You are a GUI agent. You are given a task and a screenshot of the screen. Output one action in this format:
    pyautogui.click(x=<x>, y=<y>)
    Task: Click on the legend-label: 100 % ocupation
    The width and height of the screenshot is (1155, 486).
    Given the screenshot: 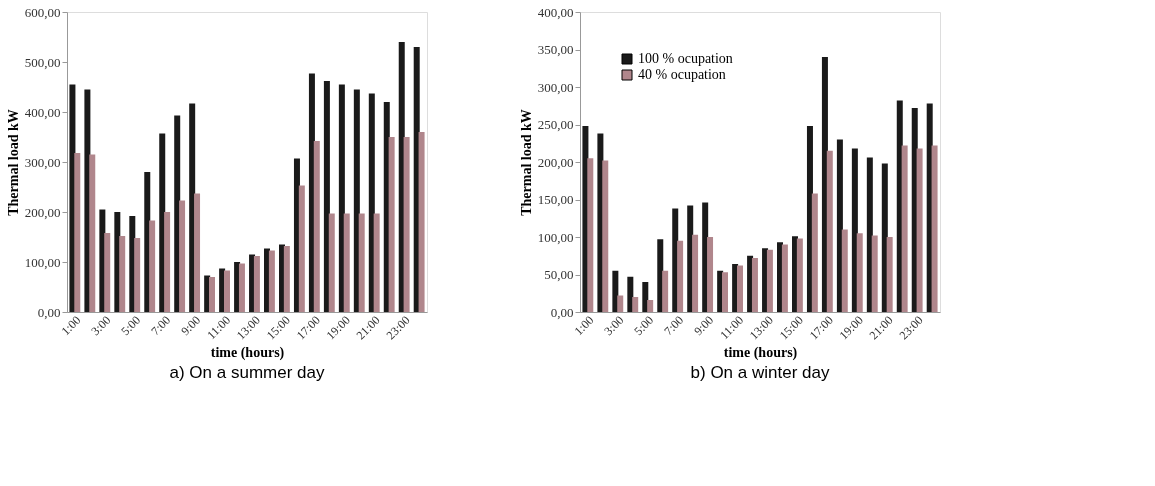 What is the action you would take?
    pyautogui.click(x=685, y=58)
    